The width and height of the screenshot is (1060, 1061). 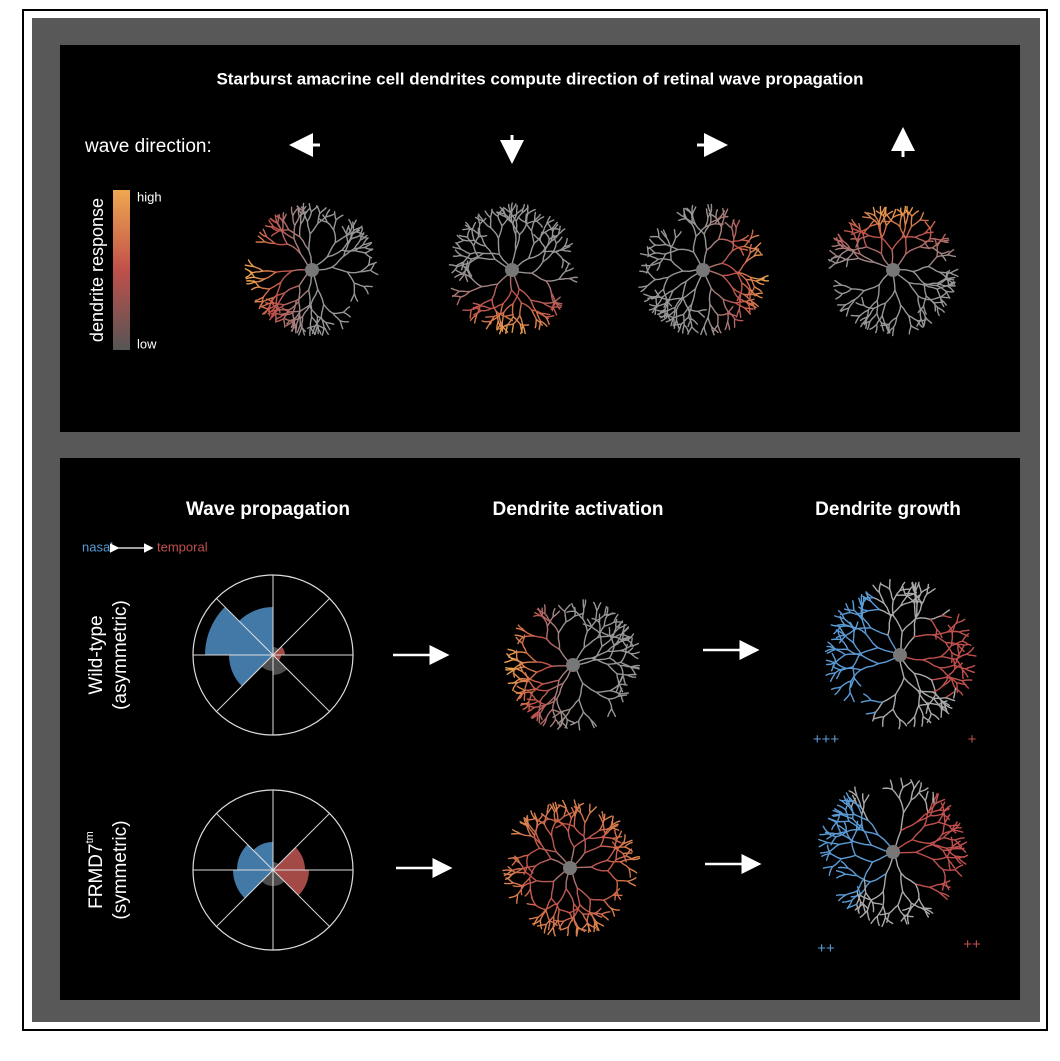 I want to click on colorbar, so click(x=121, y=270).